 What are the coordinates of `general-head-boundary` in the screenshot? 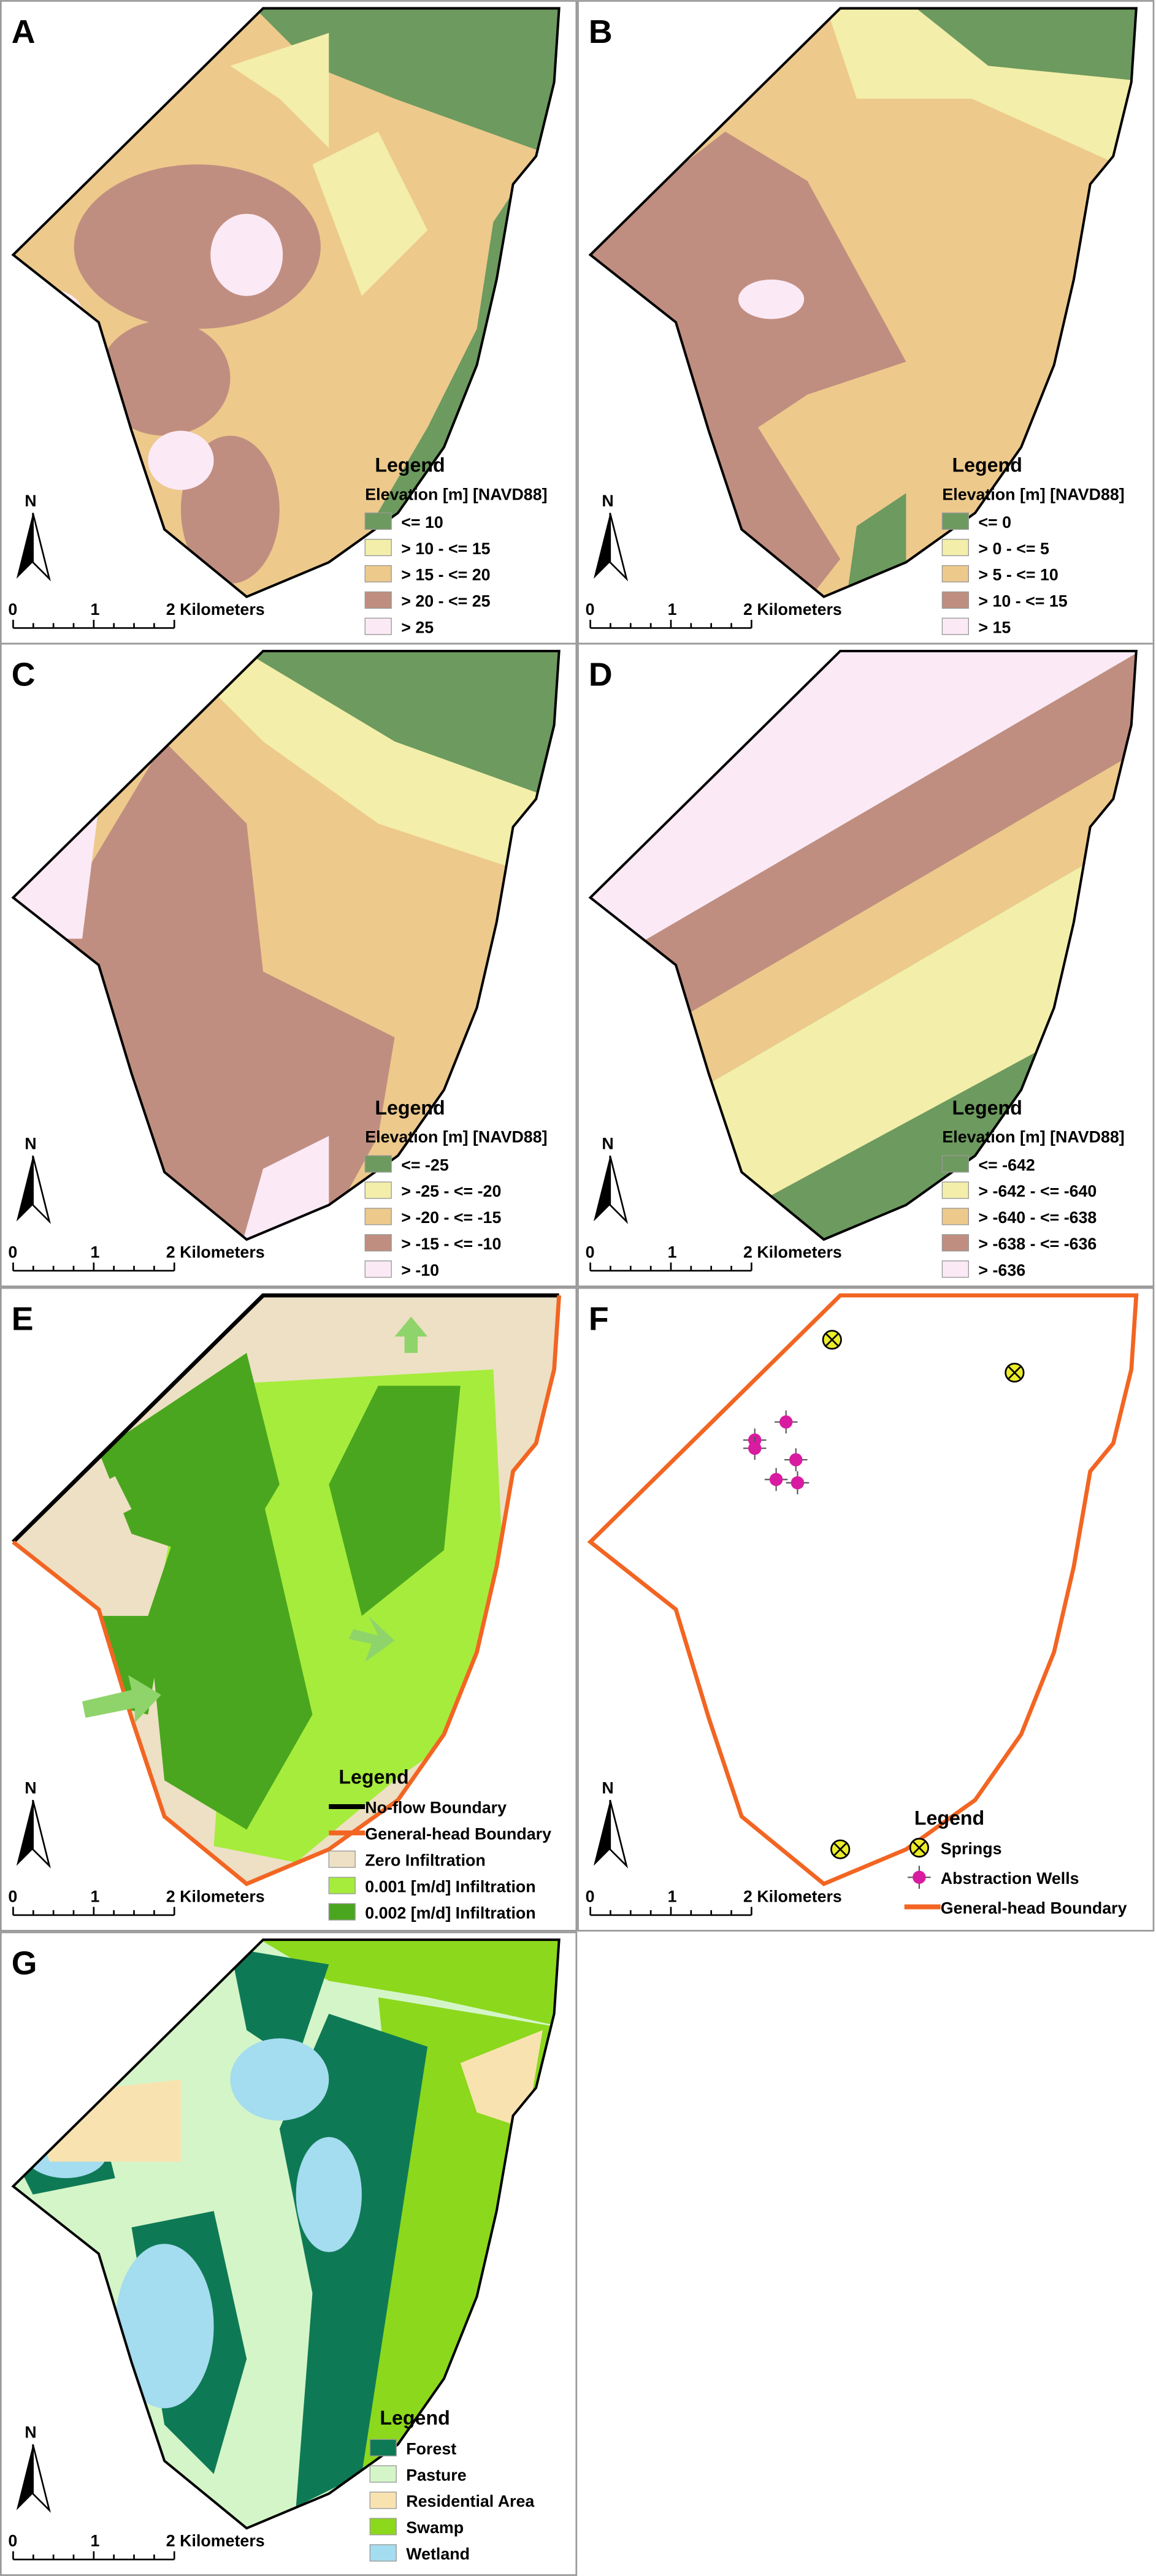 It's located at (287, 1590).